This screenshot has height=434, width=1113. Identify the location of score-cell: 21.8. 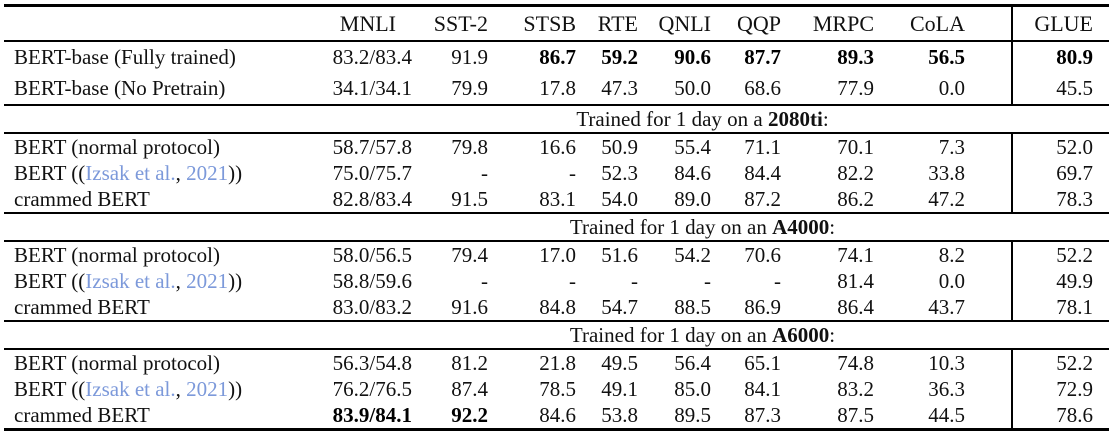
(557, 362).